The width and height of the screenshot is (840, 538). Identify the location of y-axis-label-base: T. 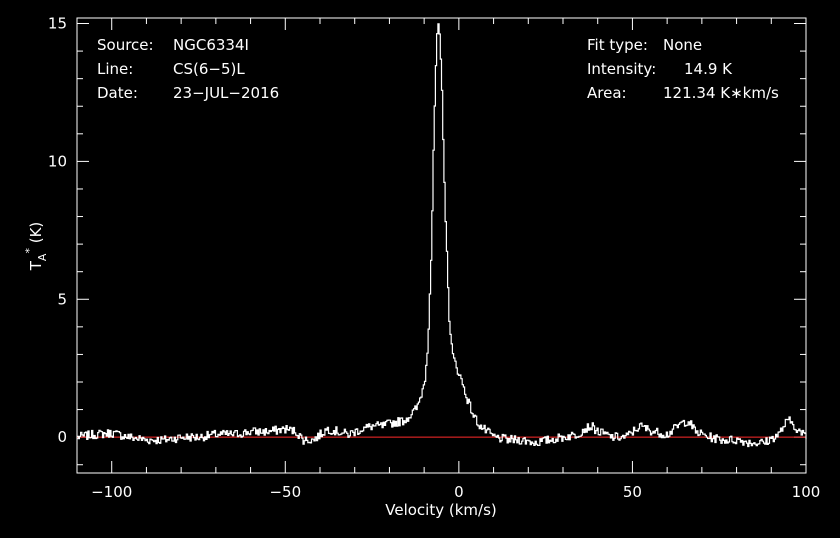
(36, 265).